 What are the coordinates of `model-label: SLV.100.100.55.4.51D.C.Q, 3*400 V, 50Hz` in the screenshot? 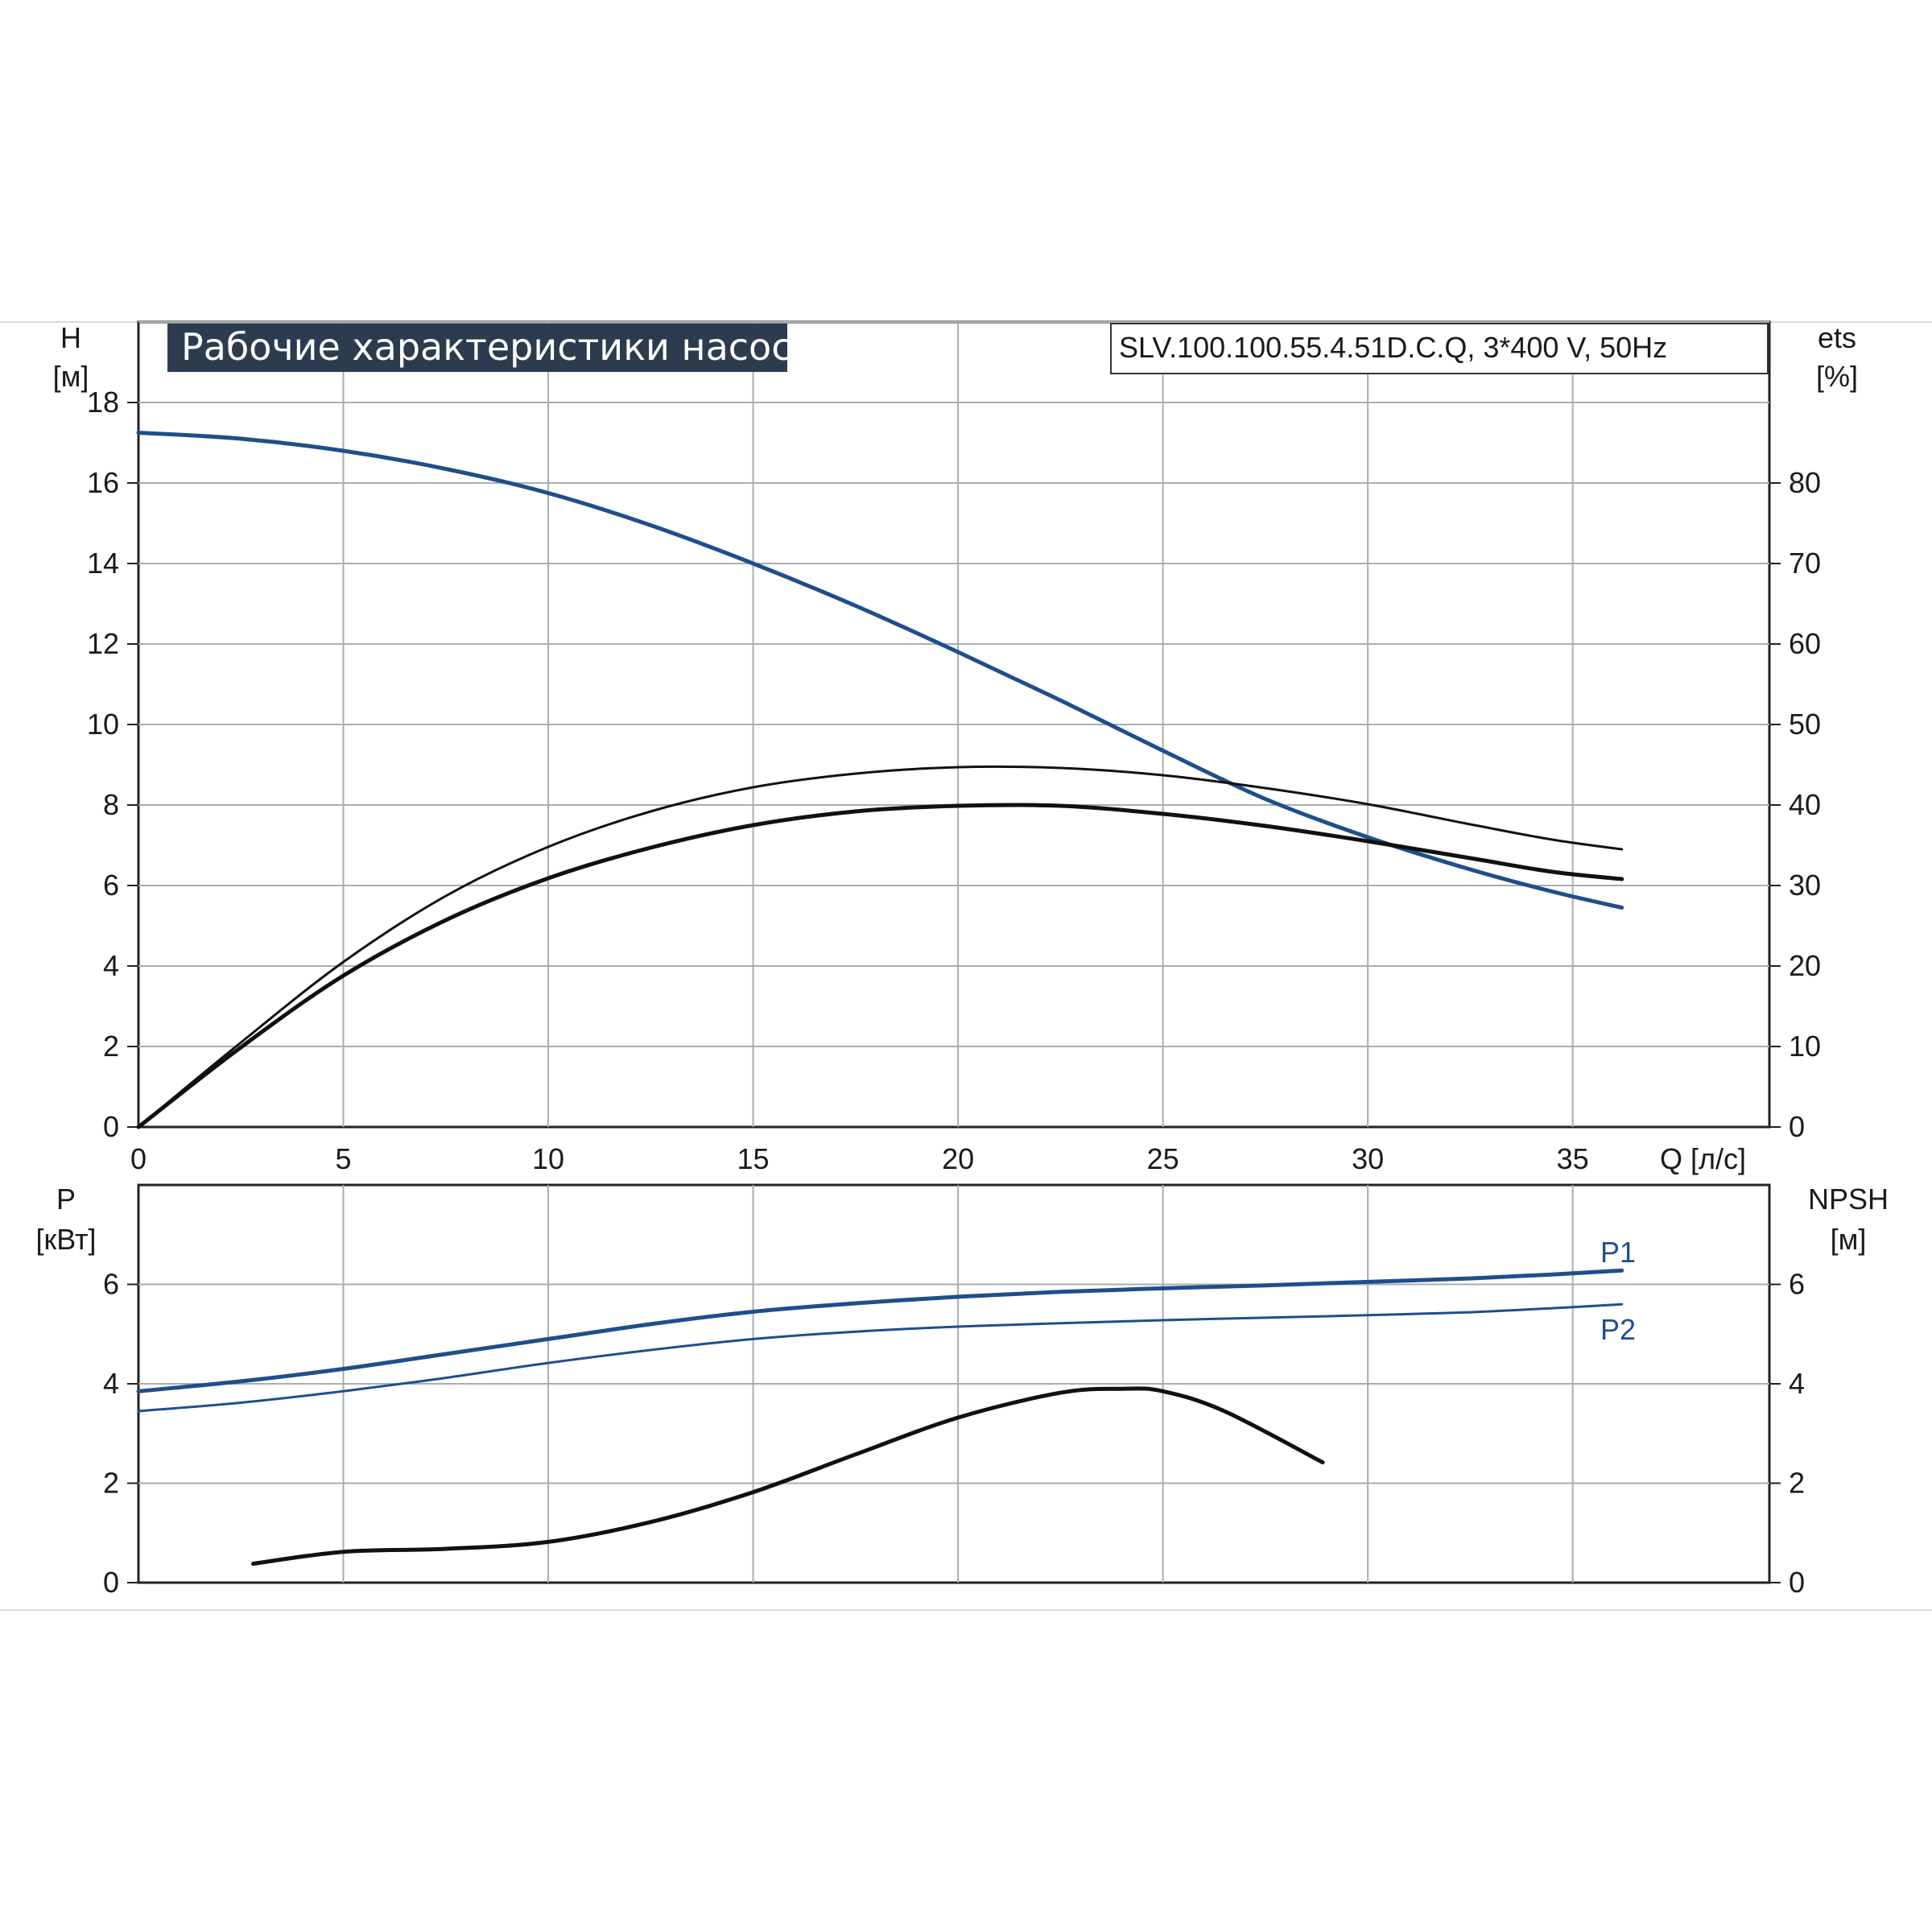 It's located at (1393, 347).